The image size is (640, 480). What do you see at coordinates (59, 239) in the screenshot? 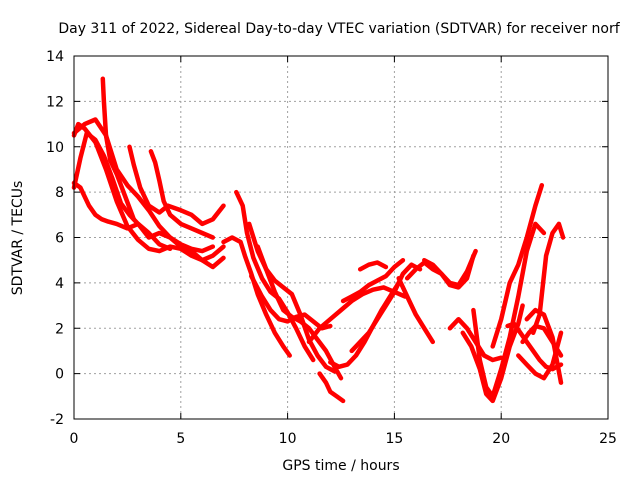
I see `y-tick-label: 6` at bounding box center [59, 239].